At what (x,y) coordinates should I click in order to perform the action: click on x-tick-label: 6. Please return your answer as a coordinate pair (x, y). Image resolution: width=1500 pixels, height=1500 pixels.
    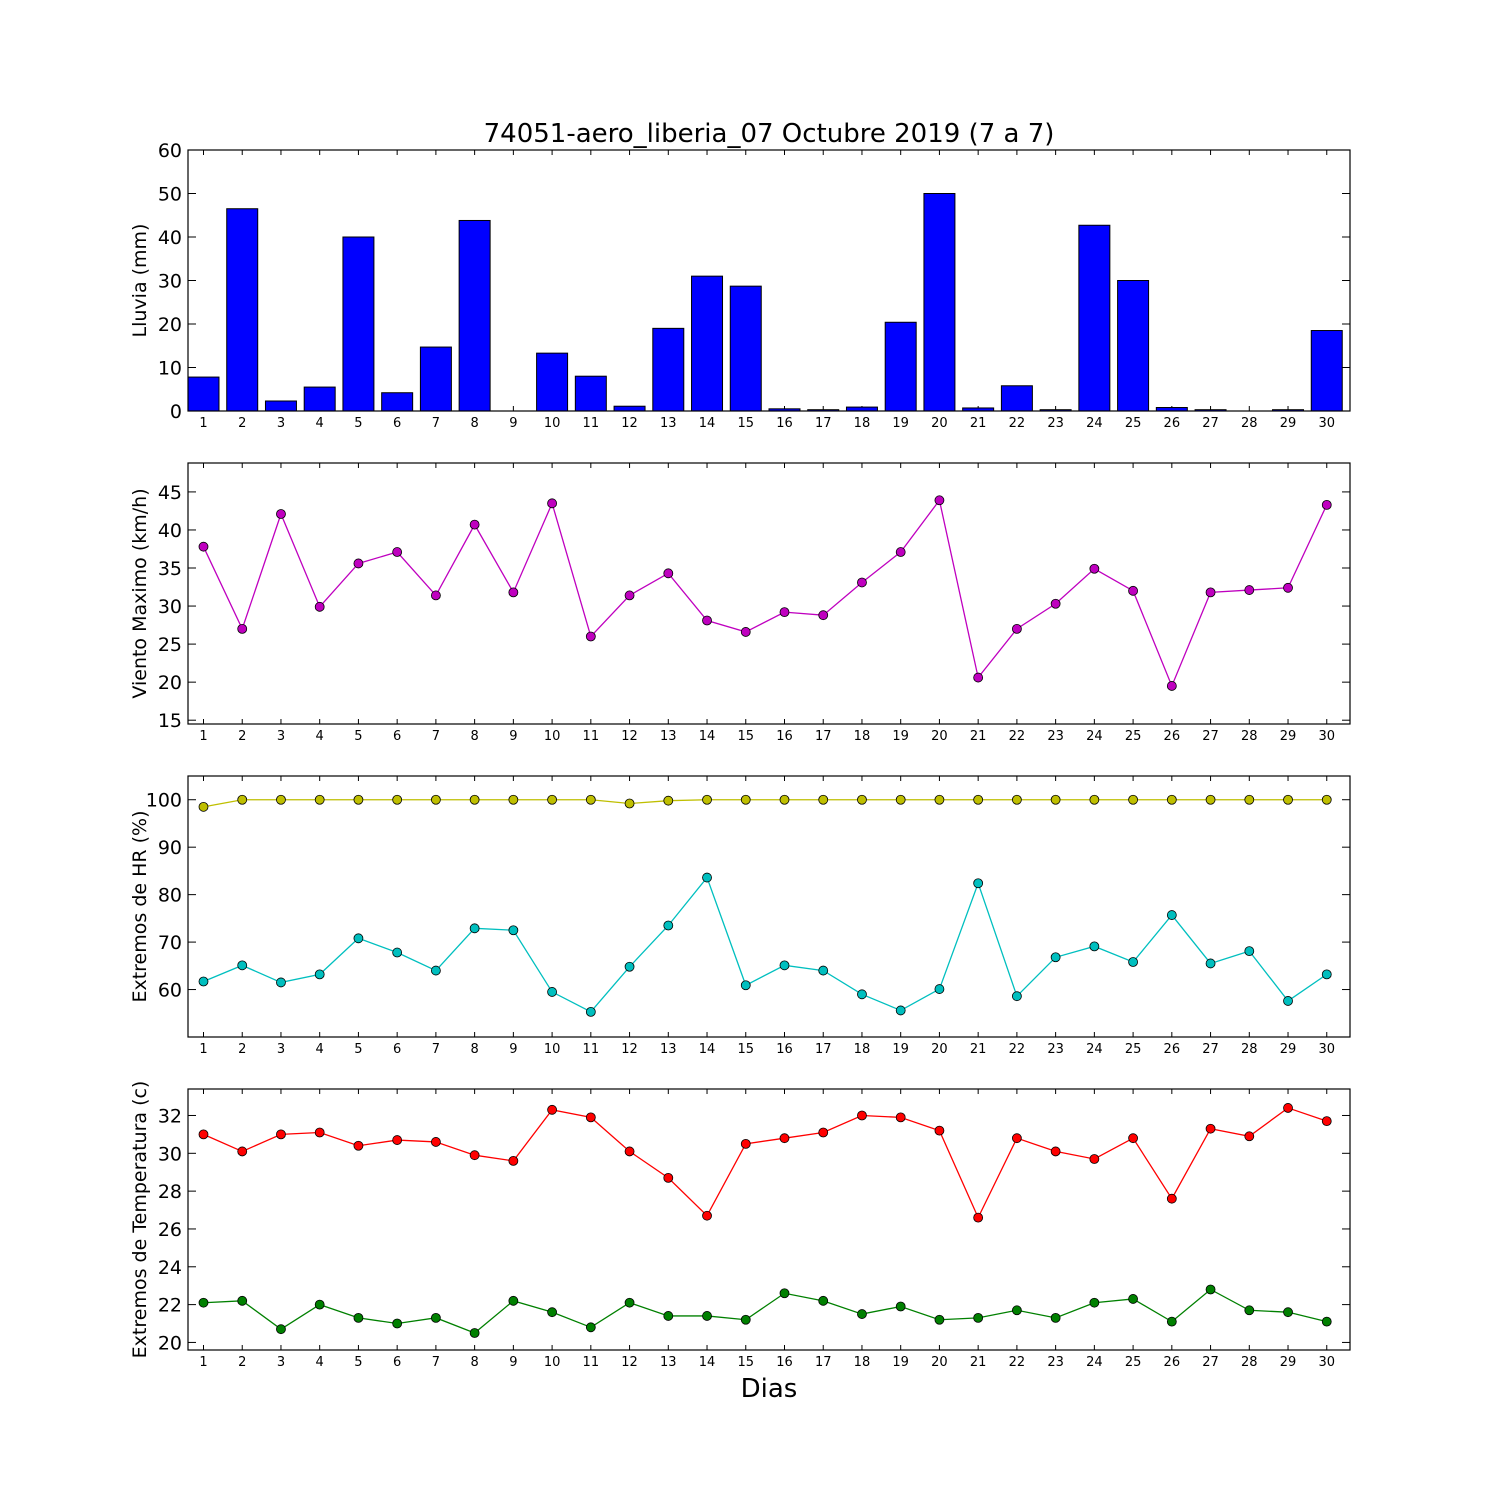
    Looking at the image, I should click on (397, 736).